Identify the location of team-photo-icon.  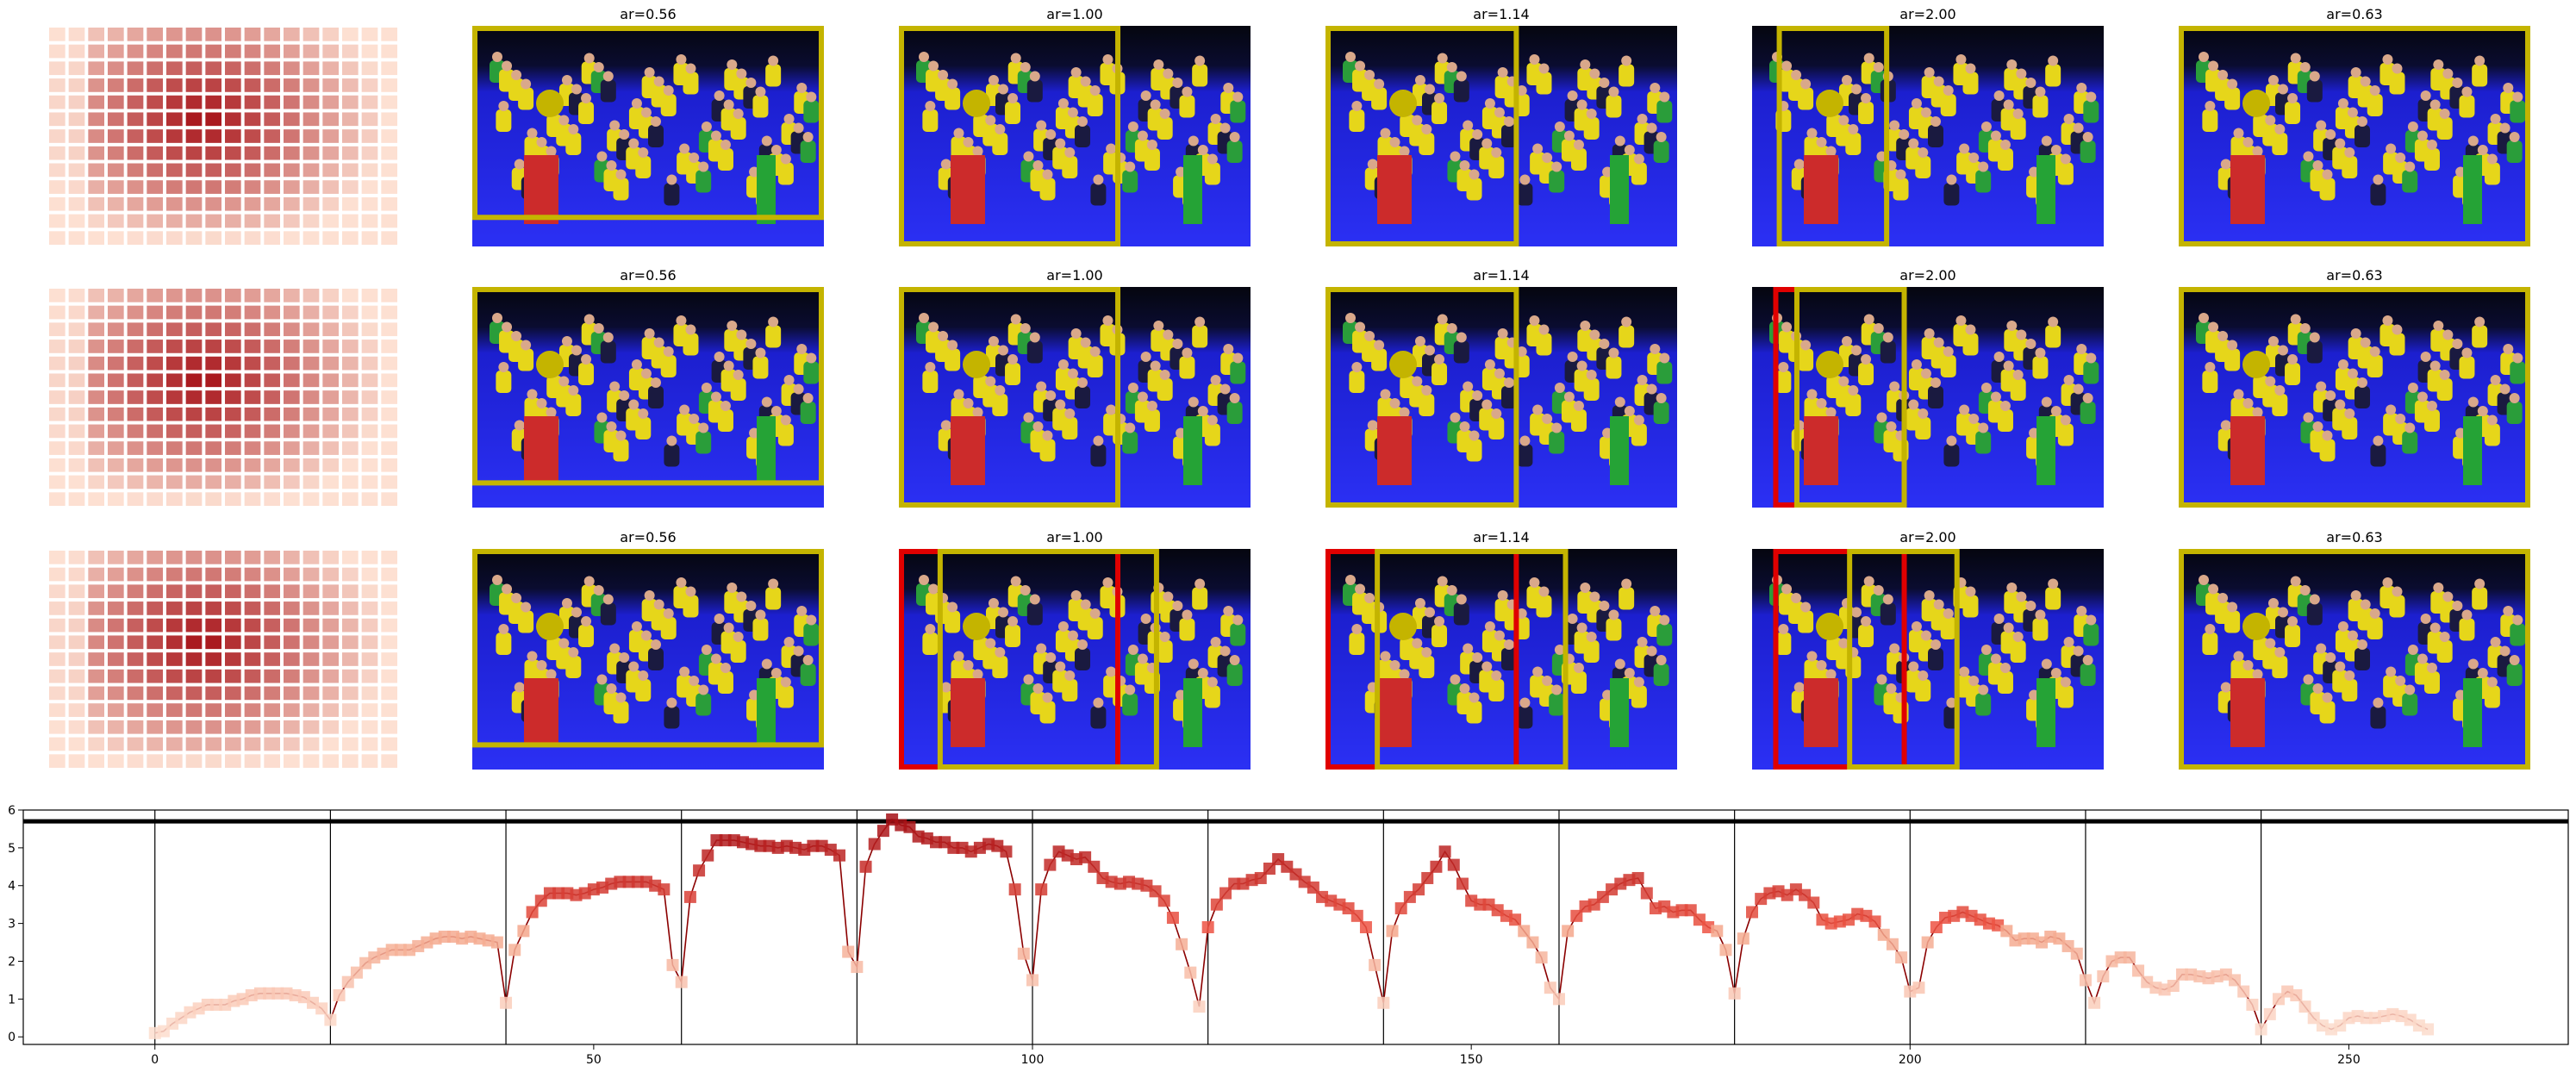
(2354, 136).